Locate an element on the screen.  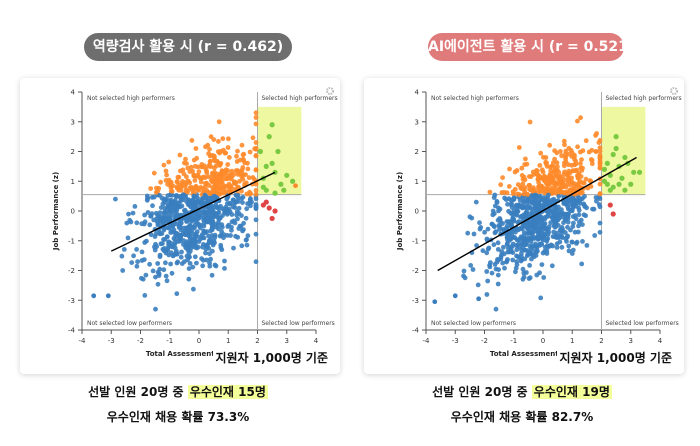
x-axis-label: Total Assessment Score (z) is located at coordinates (199, 354).